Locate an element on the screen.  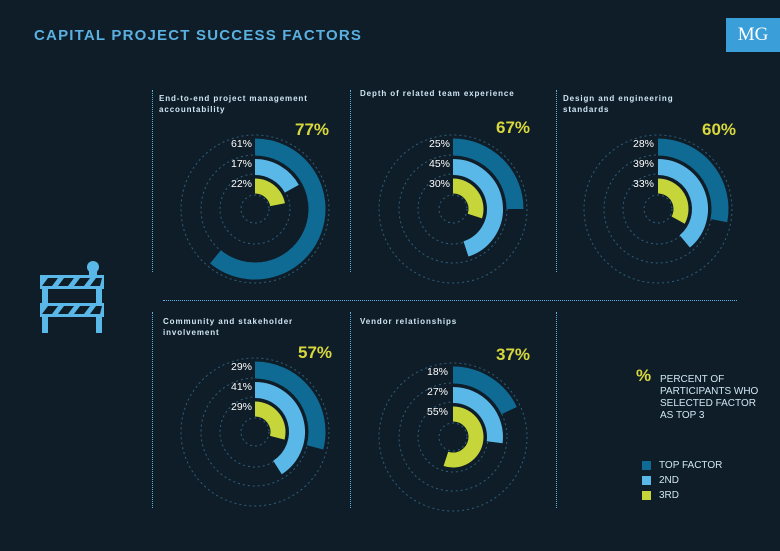
second-value: 27% is located at coordinates (437, 392).